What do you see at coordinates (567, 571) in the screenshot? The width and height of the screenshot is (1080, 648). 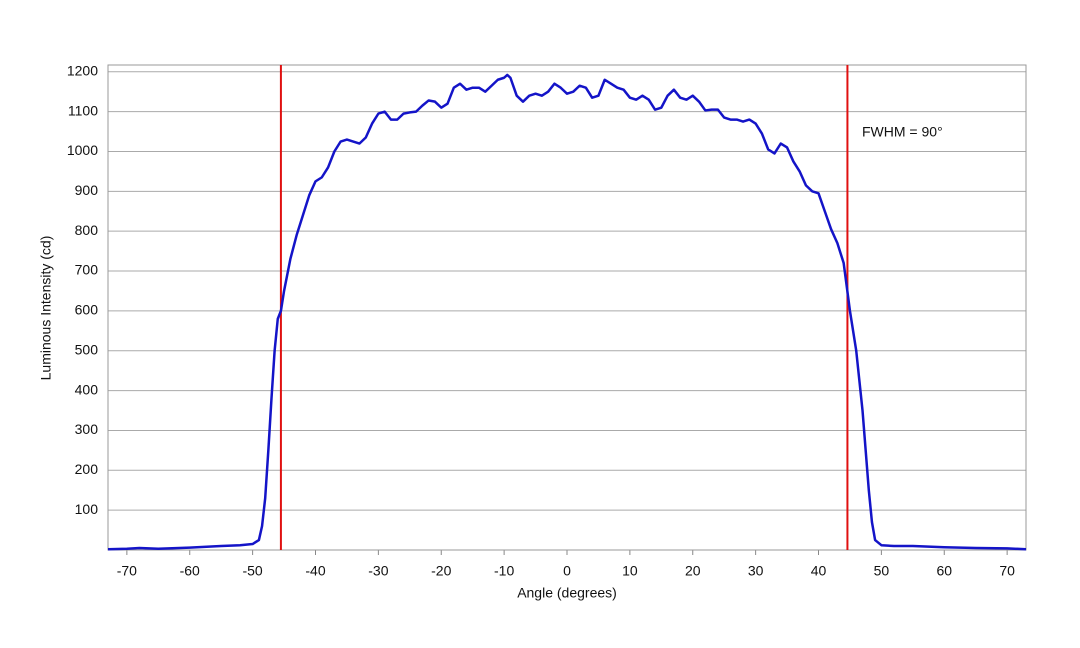 I see `x-tick-label: 0` at bounding box center [567, 571].